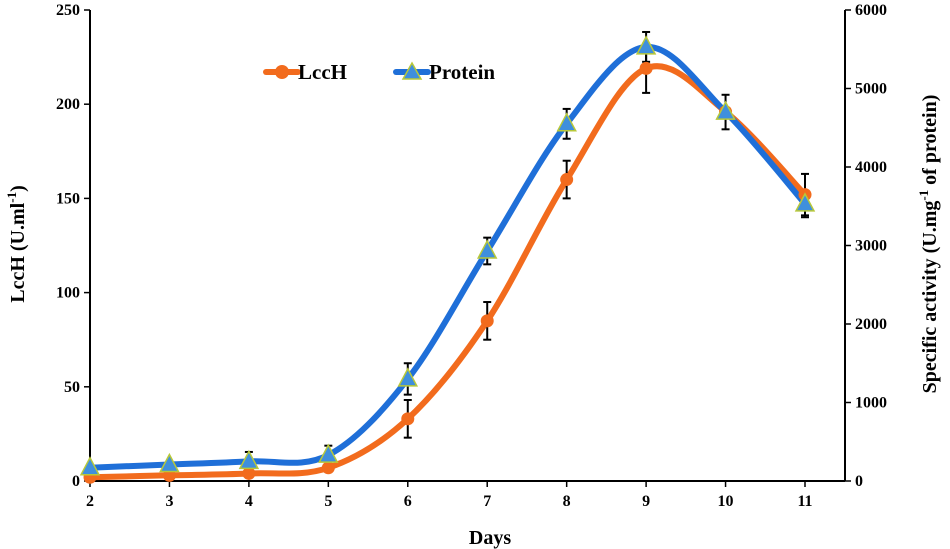  What do you see at coordinates (11, 197) in the screenshot?
I see `y-left-title-sup: -1` at bounding box center [11, 197].